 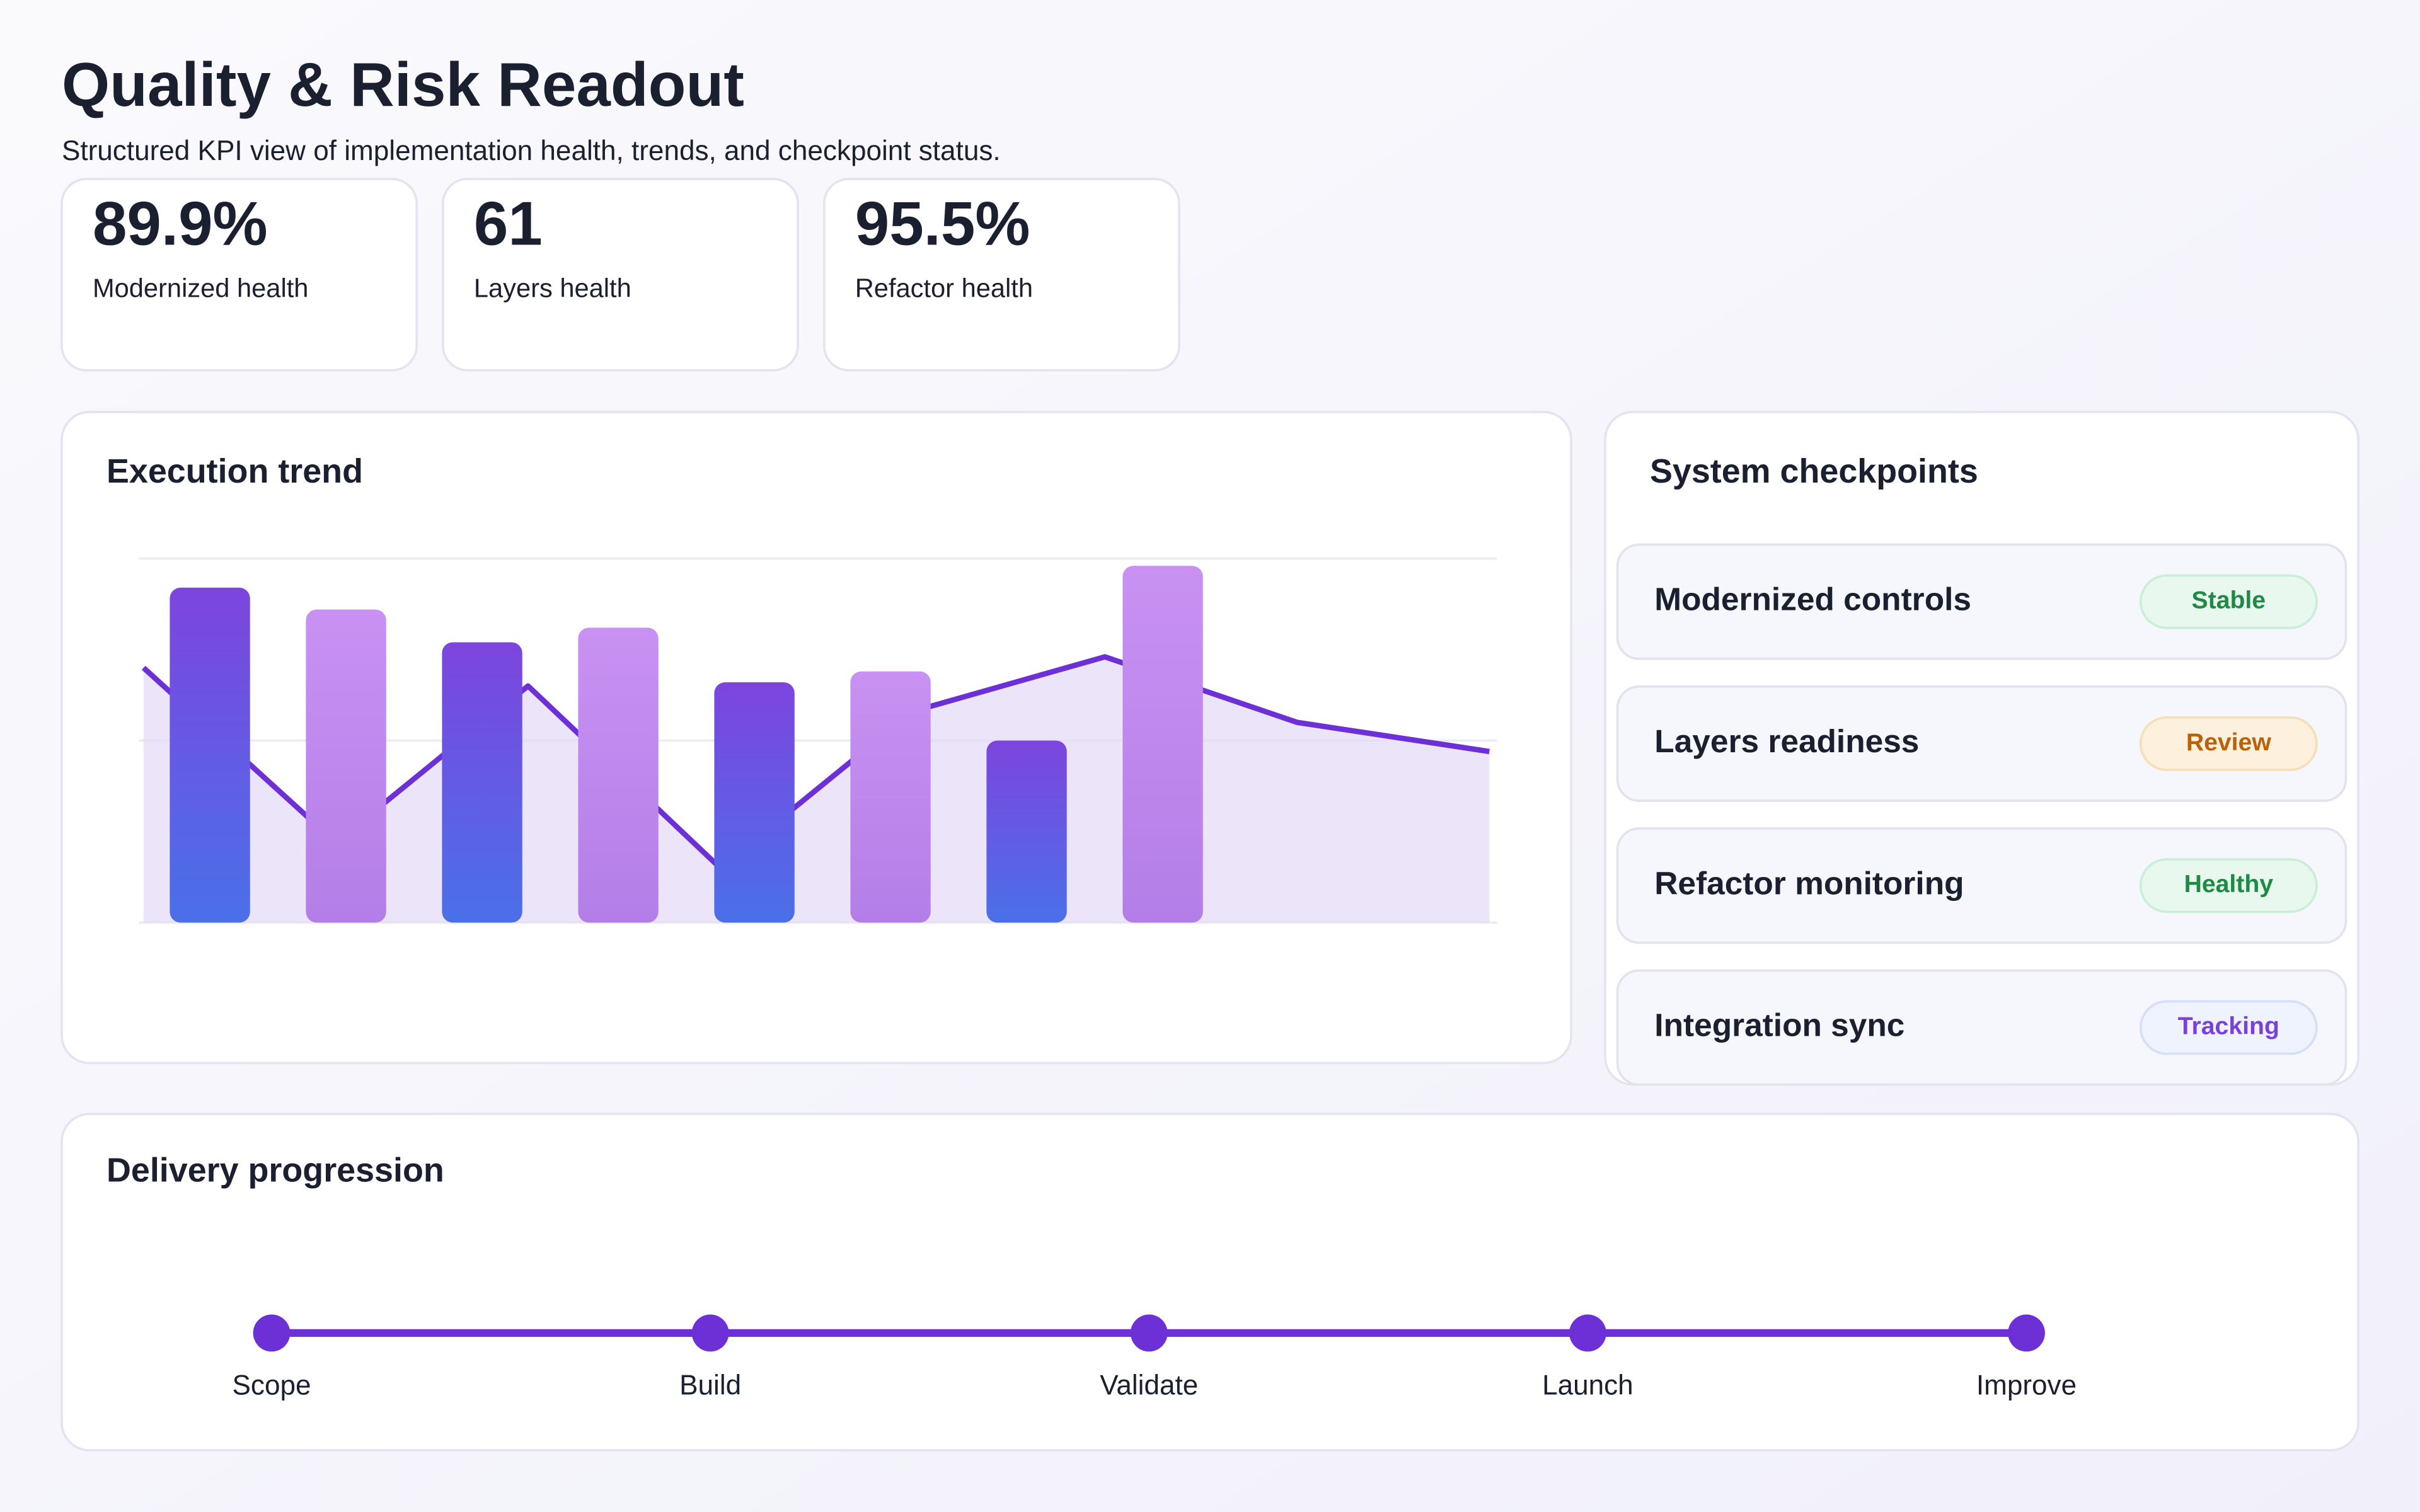 I want to click on panel-title: System checkpoints, so click(x=1814, y=471).